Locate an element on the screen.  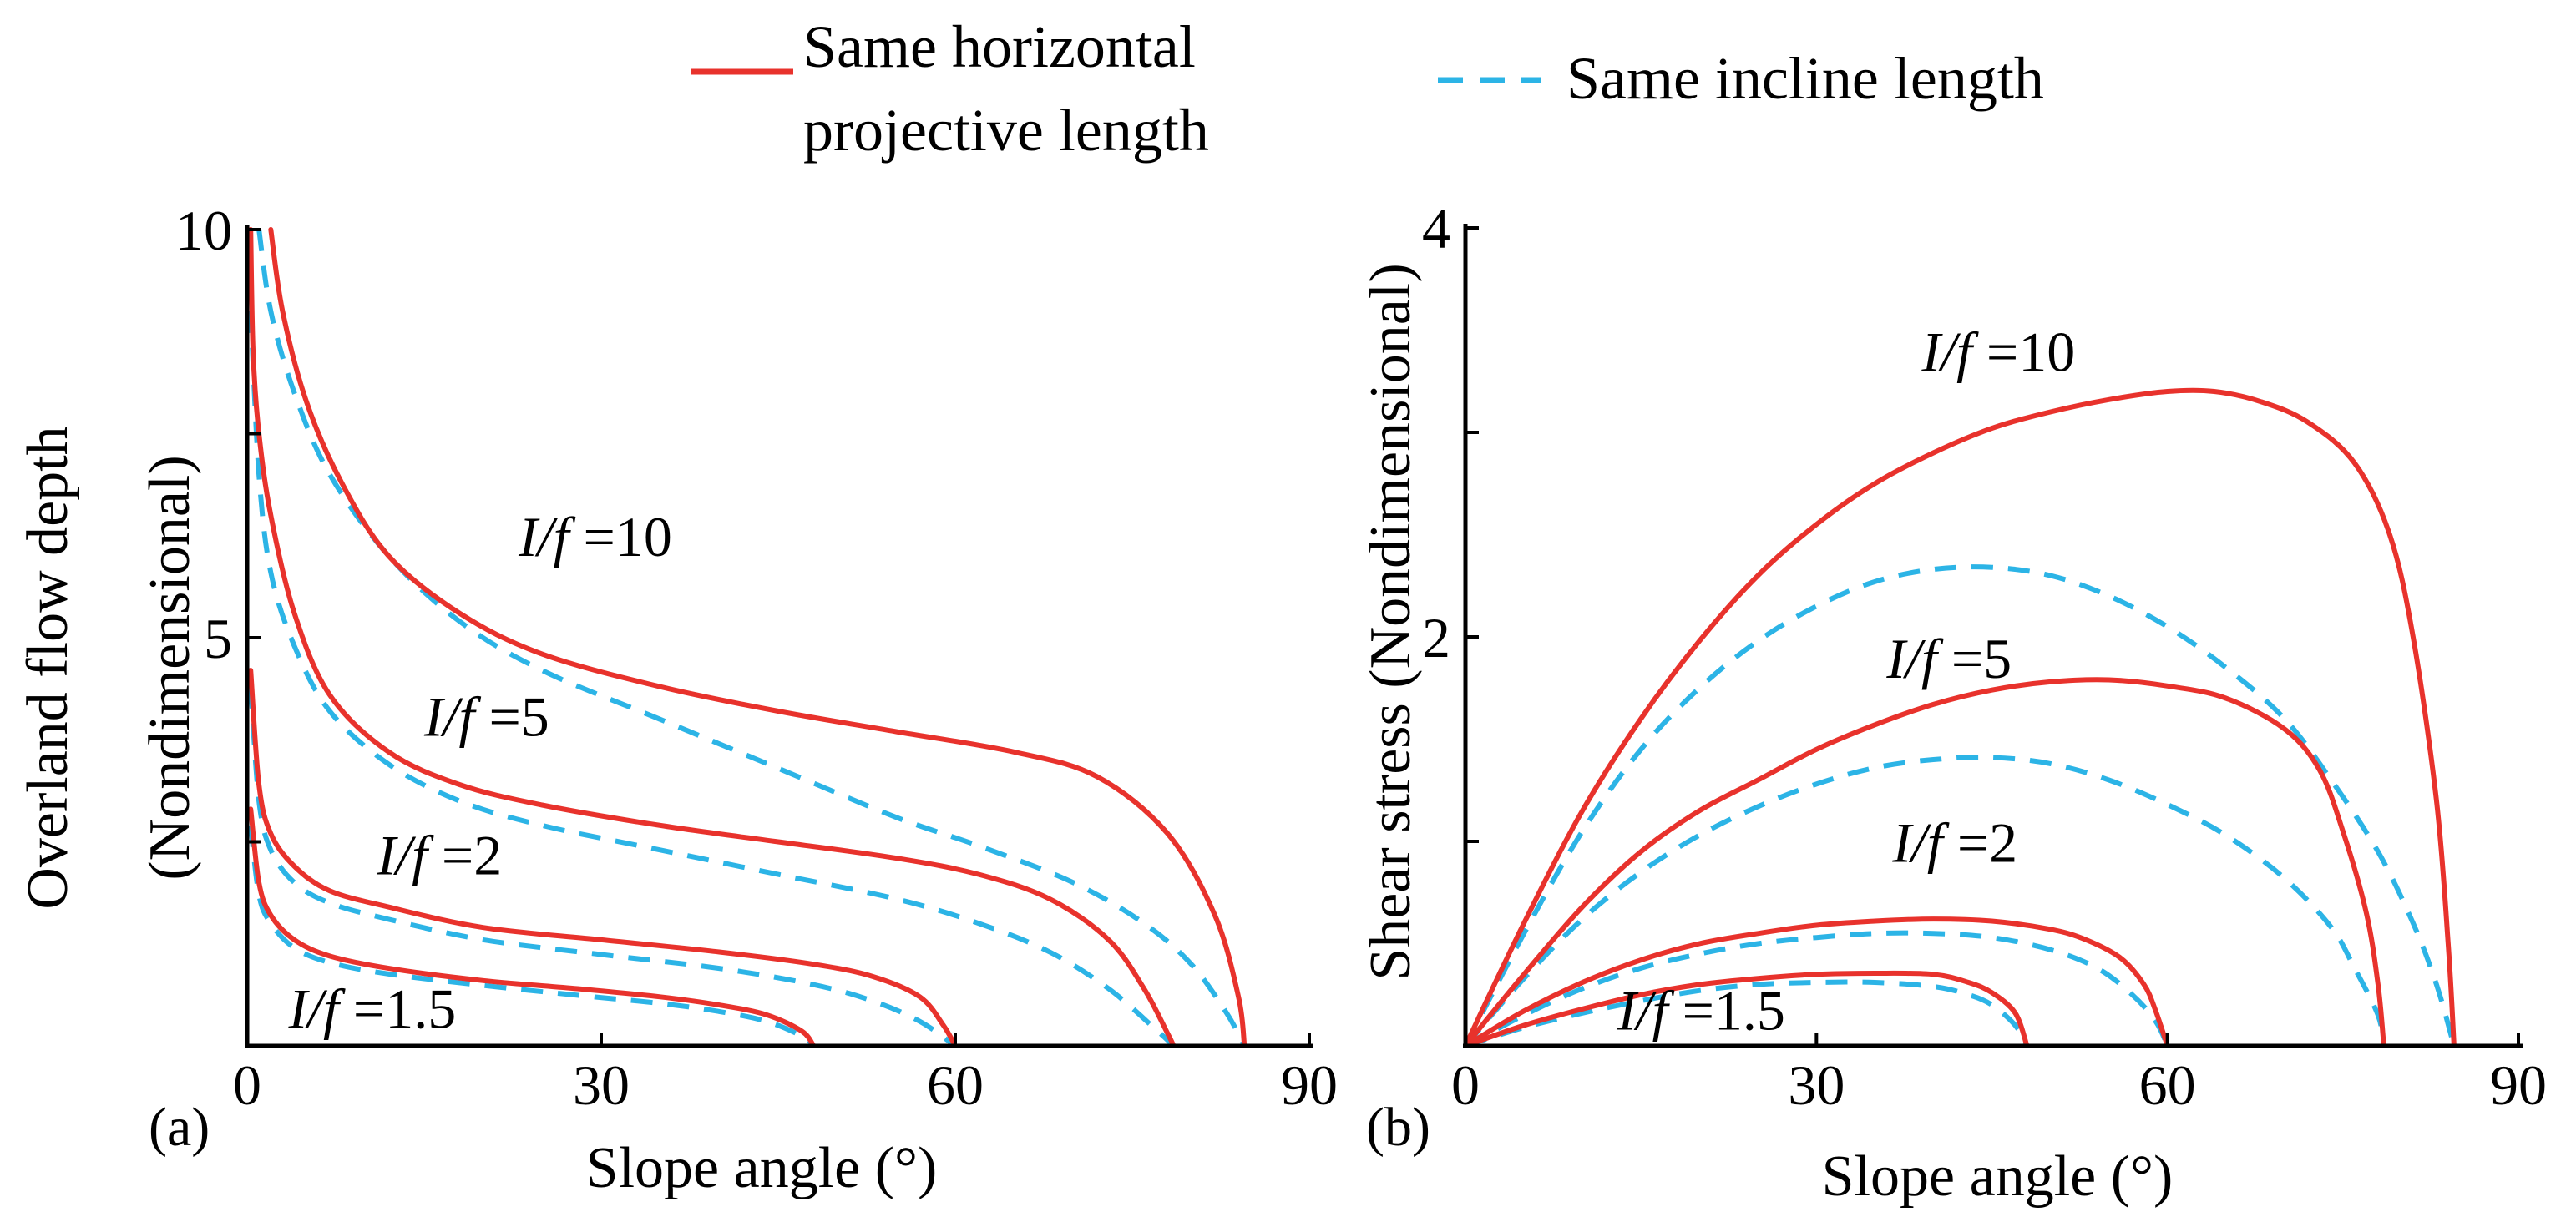
panel-b-curve-label-1: I/f =5 is located at coordinates (1948, 658).